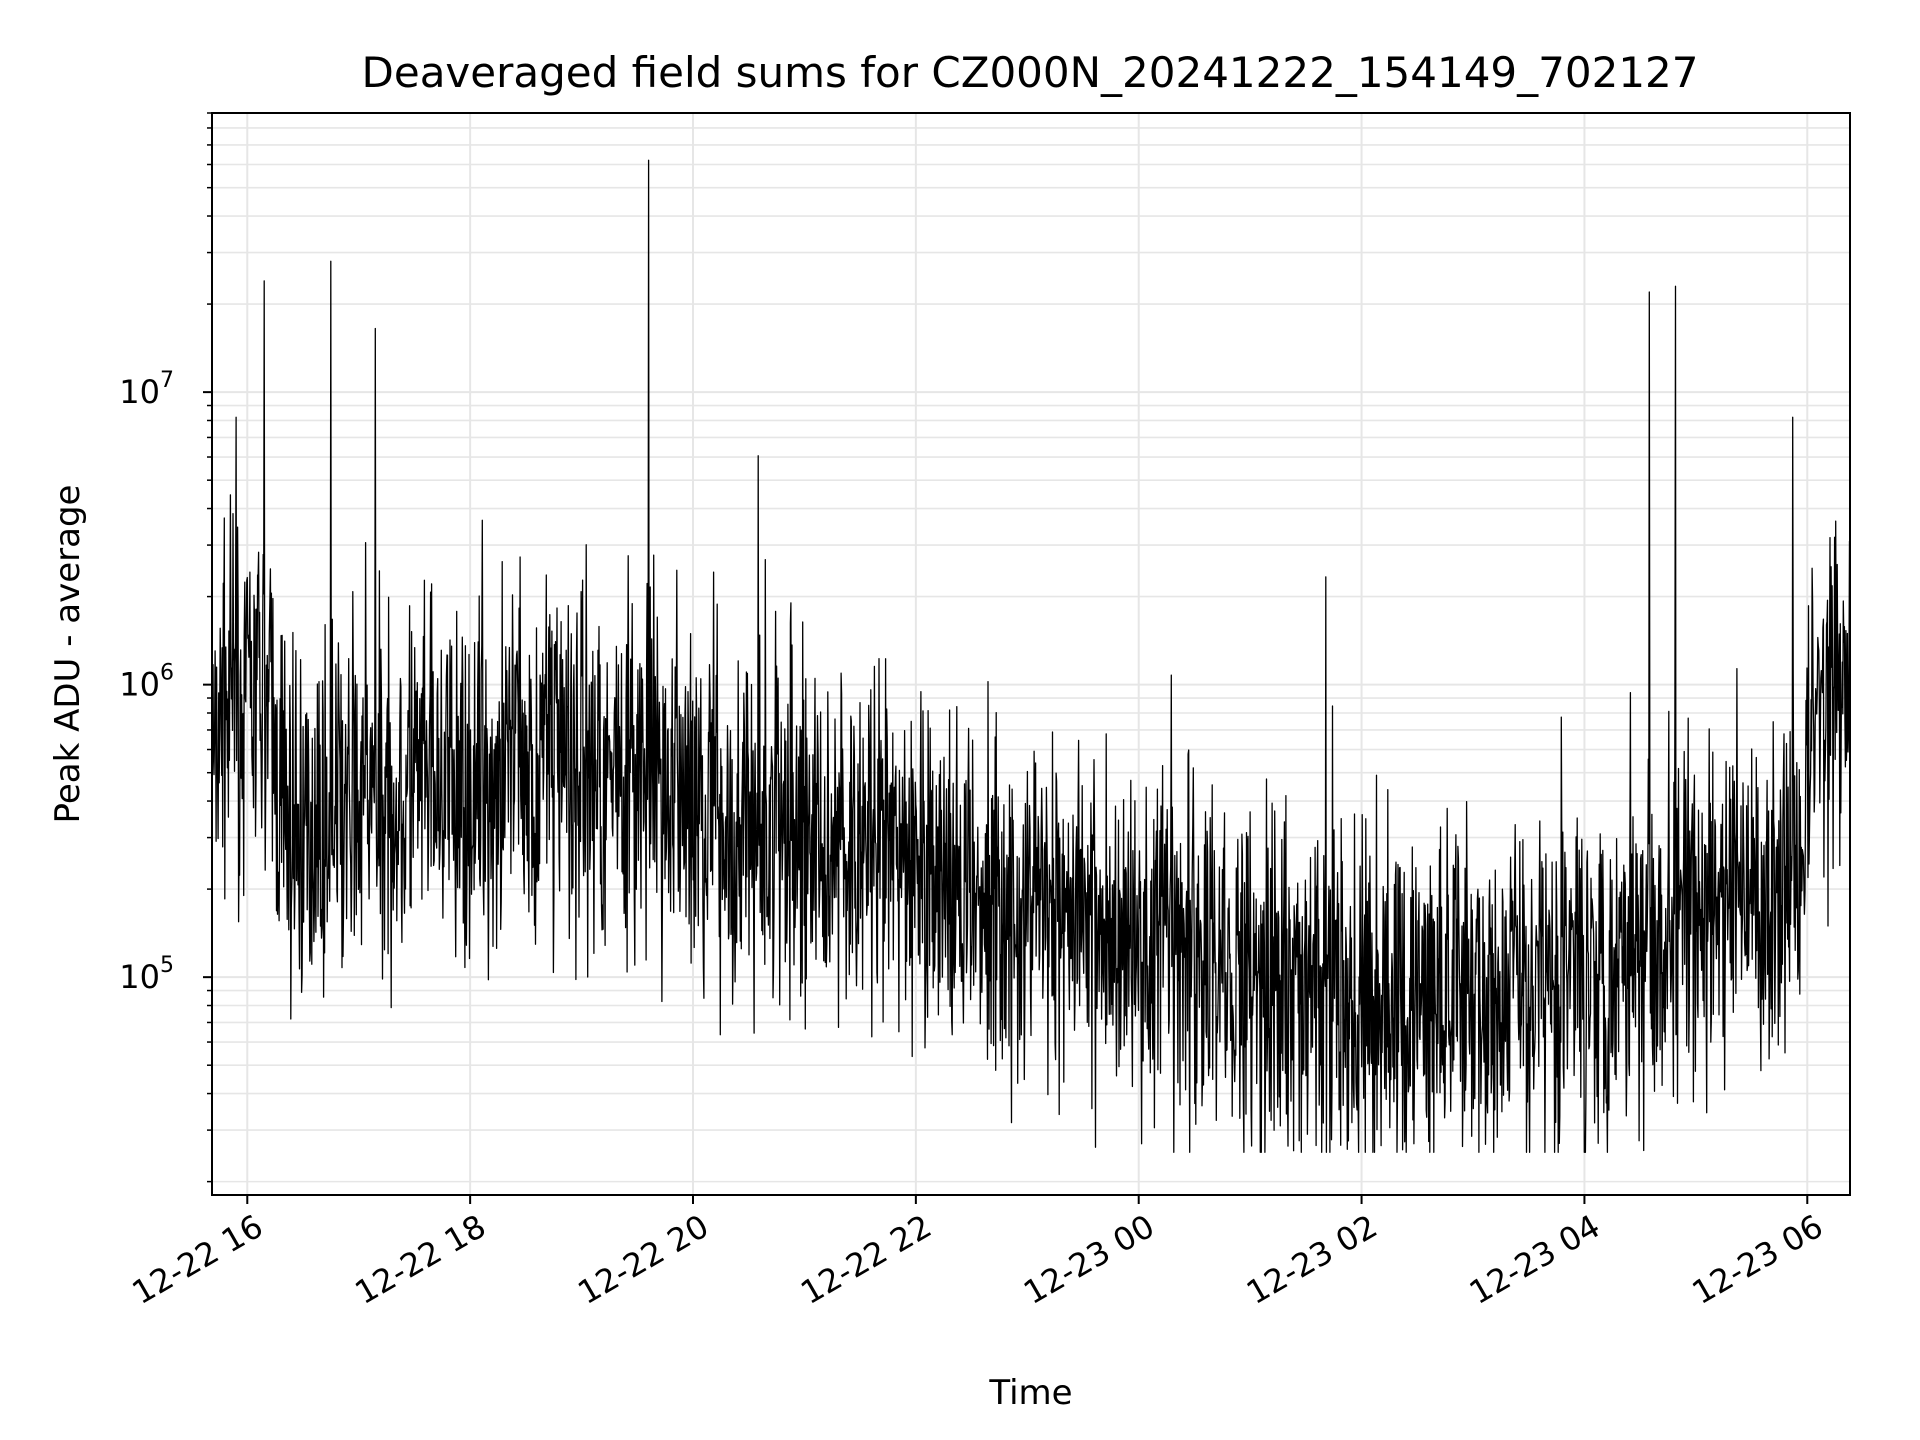  Describe the element at coordinates (165, 647) in the screenshot. I see `y-axis: 10⁵ 10⁶ 10⁷` at that location.